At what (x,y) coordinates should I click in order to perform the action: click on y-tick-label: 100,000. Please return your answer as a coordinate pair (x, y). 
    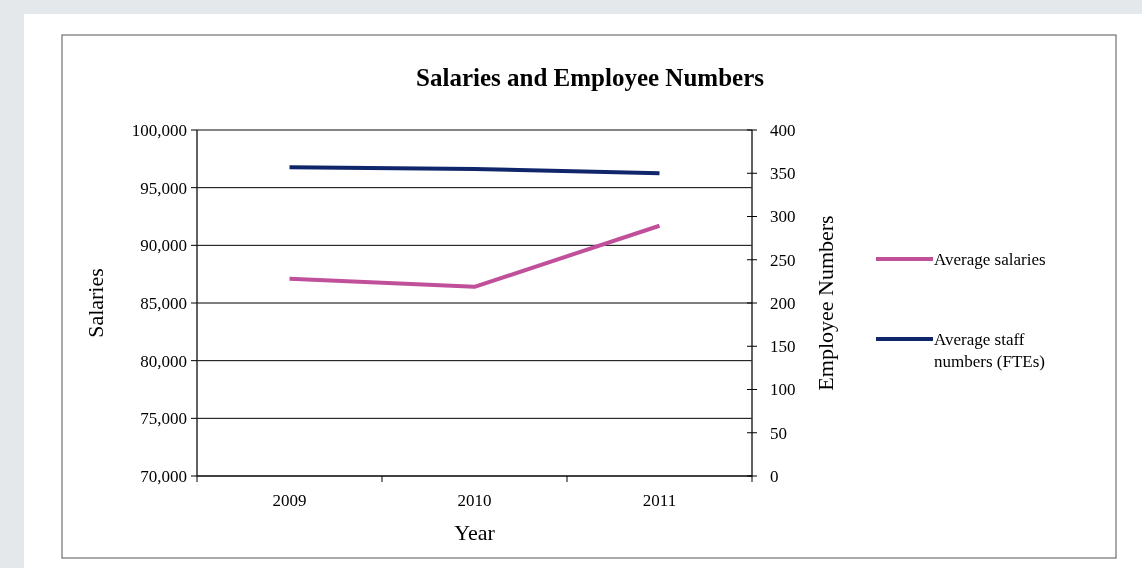
    Looking at the image, I should click on (159, 130).